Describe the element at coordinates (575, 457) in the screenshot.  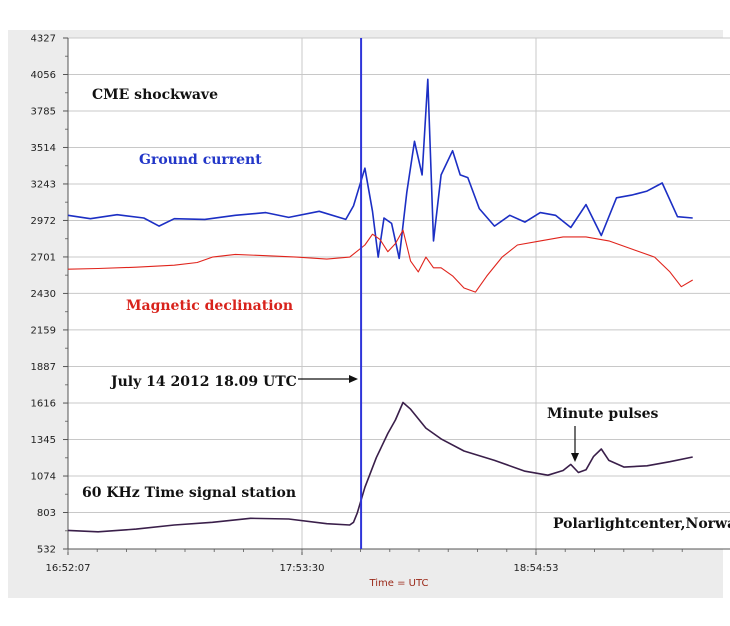
I see `minute-pulses-arrow-head` at that location.